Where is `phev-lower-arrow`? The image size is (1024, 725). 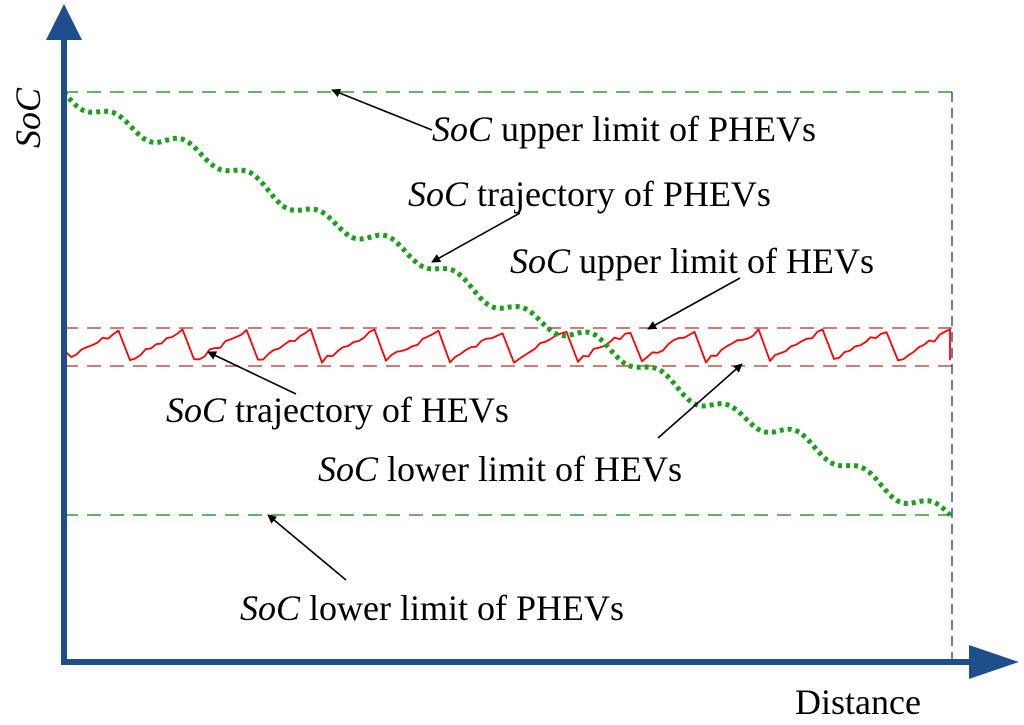 phev-lower-arrow is located at coordinates (307, 547).